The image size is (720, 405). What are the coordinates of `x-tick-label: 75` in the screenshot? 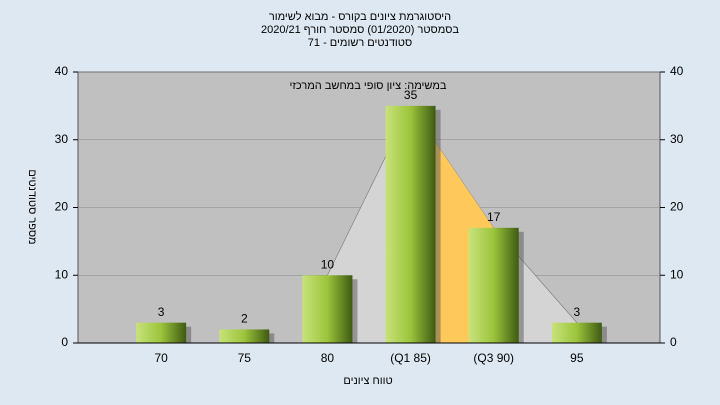 It's located at (245, 358).